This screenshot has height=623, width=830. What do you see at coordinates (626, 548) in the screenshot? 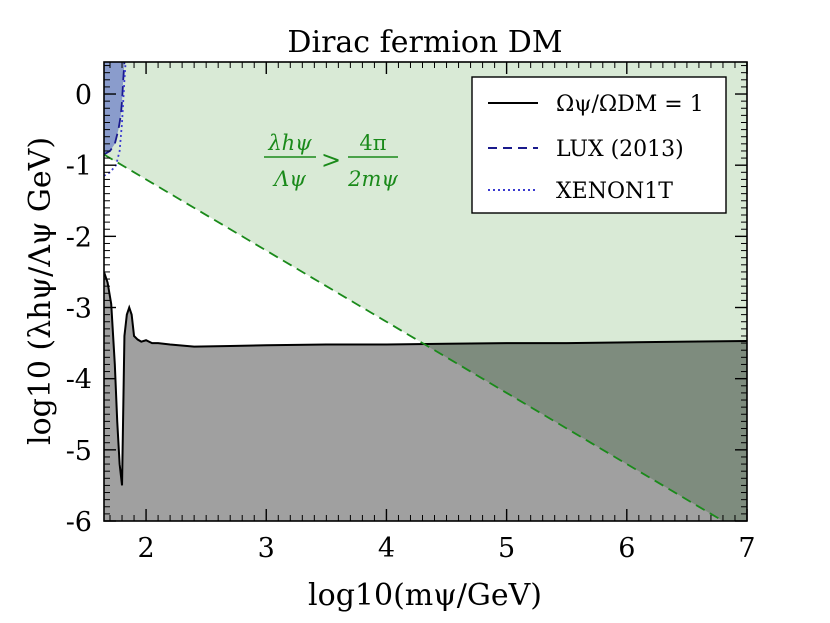
I see `x-tick-label: 6` at bounding box center [626, 548].